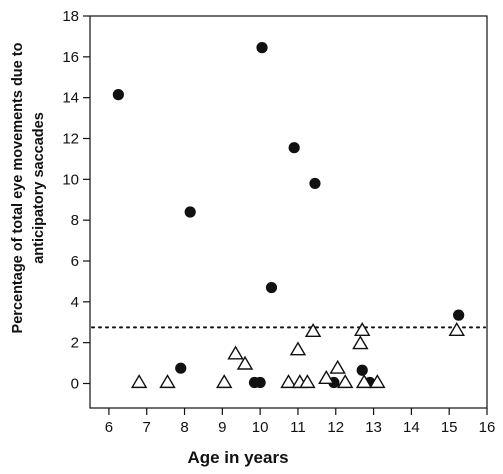 The width and height of the screenshot is (503, 474). Describe the element at coordinates (70, 57) in the screenshot. I see `y-tick-label: 16` at that location.